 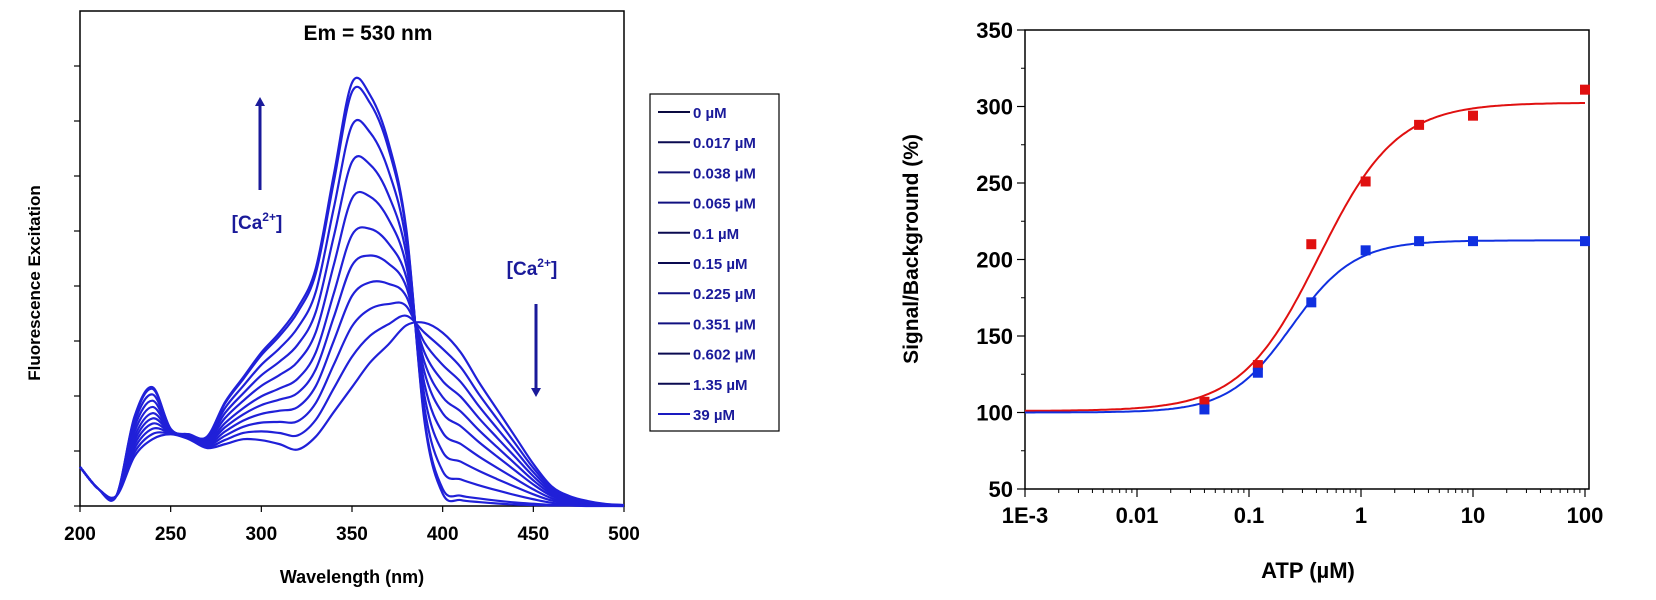 What do you see at coordinates (34, 283) in the screenshot?
I see `left-y-axis-label: Fluorescence Excitation` at bounding box center [34, 283].